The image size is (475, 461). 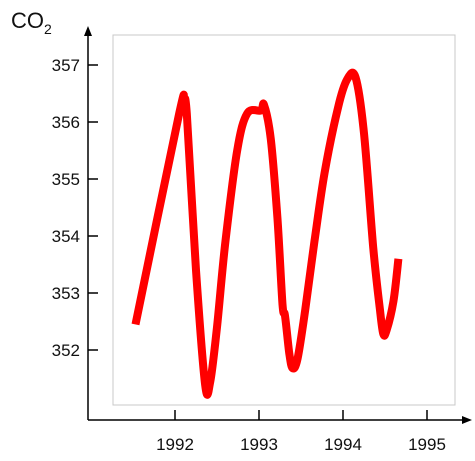 What do you see at coordinates (27, 20) in the screenshot?
I see `y-axis-label-main: CO` at bounding box center [27, 20].